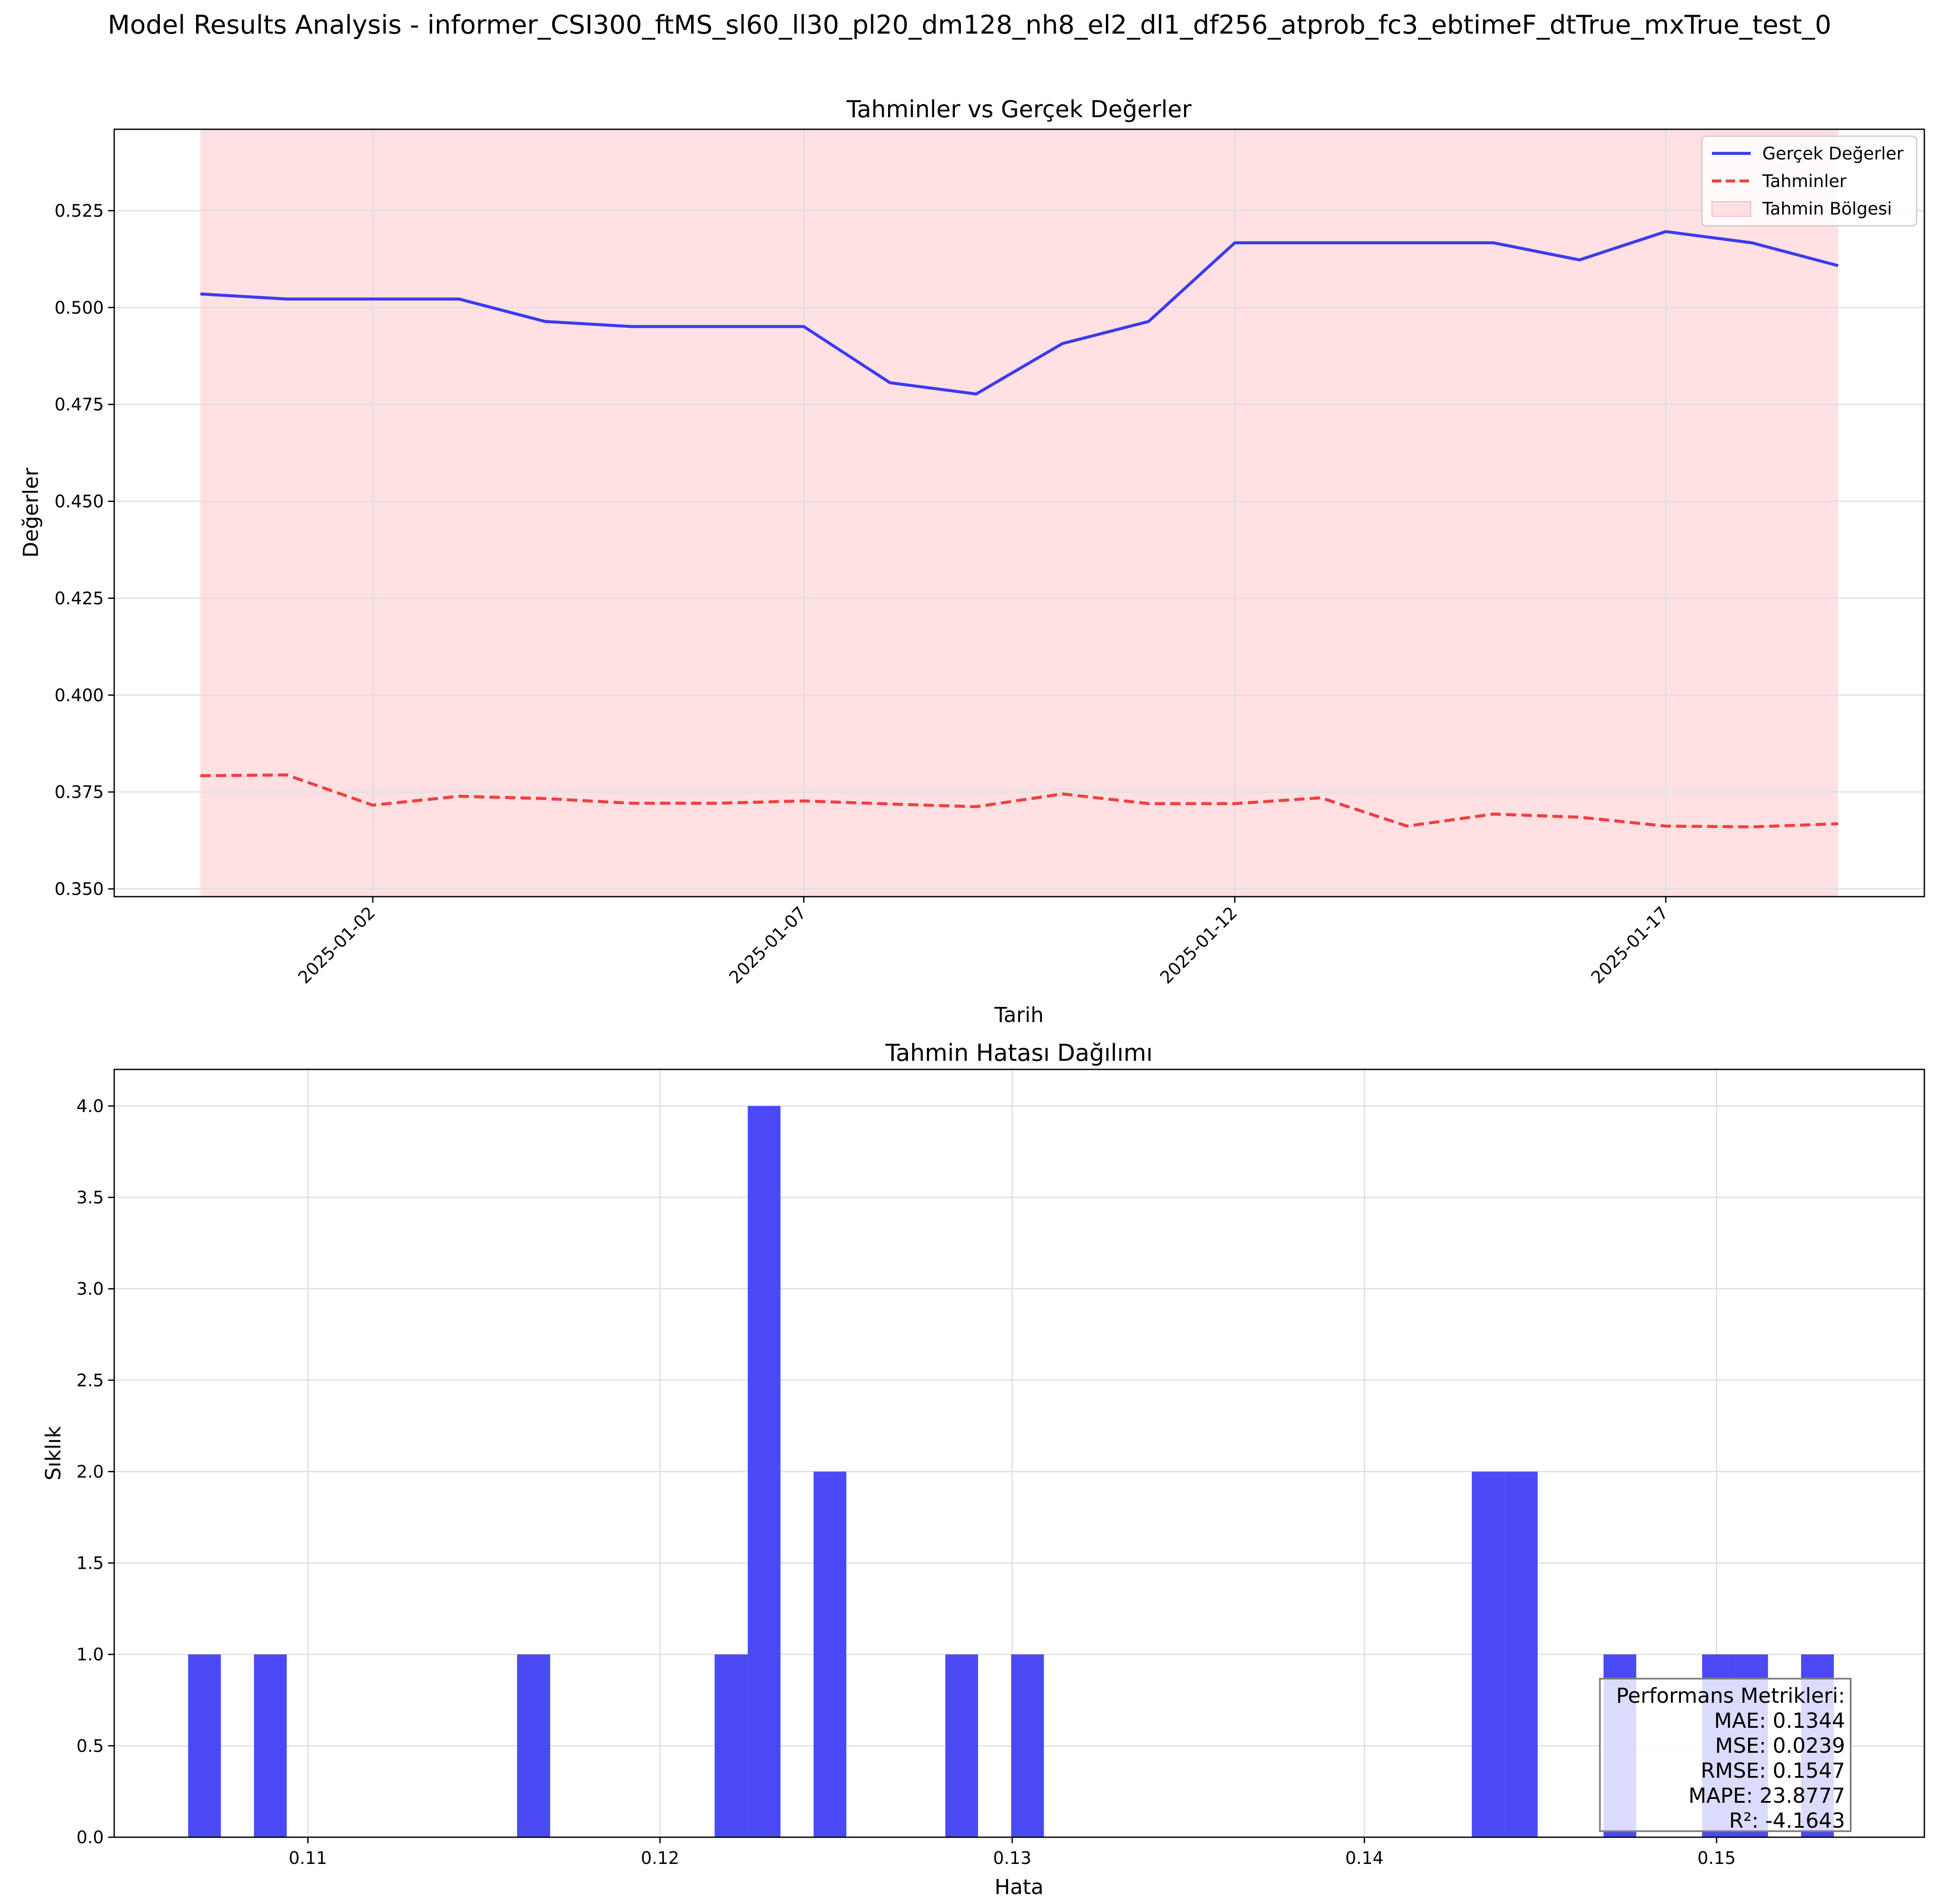  Describe the element at coordinates (1012, 1858) in the screenshot. I see `x-tick-label: 0.13` at that location.